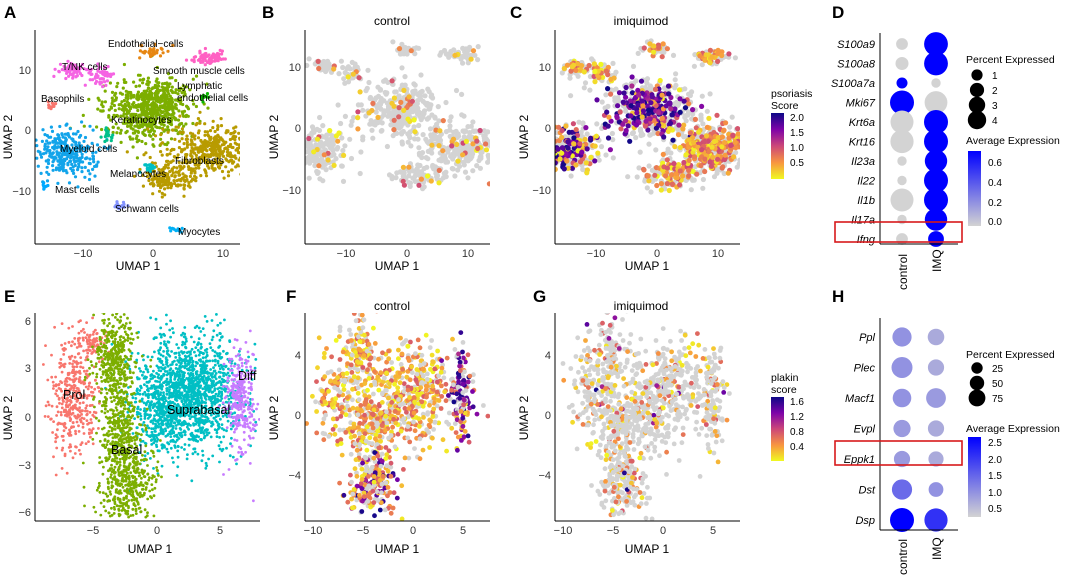 This screenshot has width=1065, height=575. Describe the element at coordinates (117, 202) in the screenshot. I see `umap-cell-schwann-cells` at that location.